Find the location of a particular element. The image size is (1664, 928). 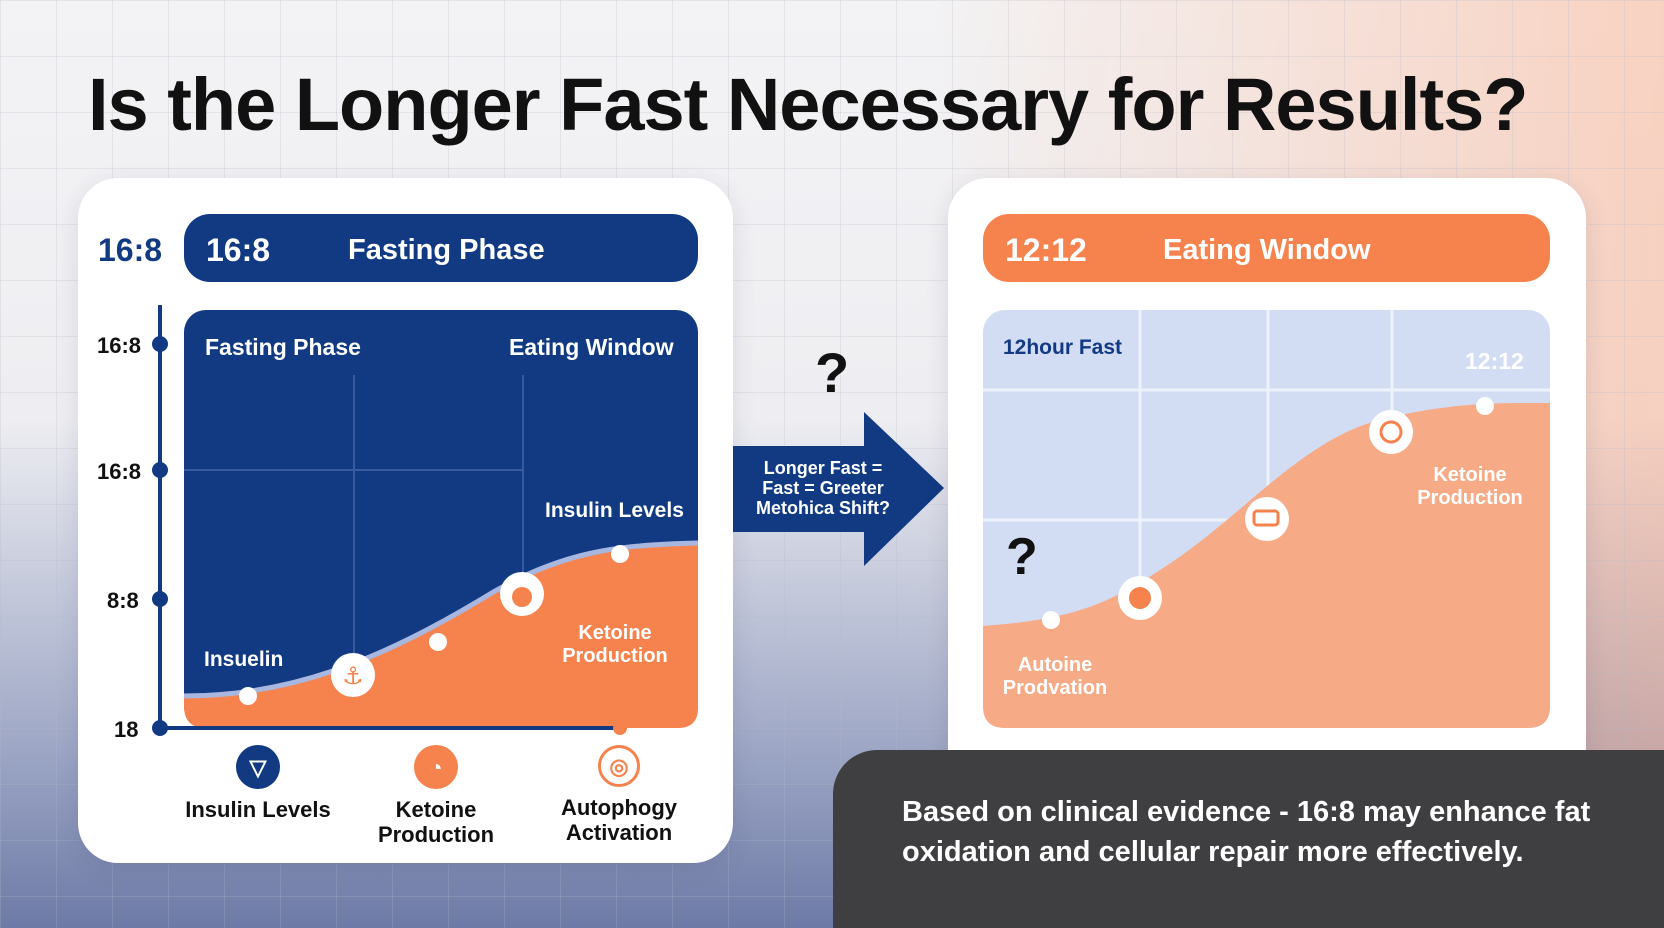

x-axis-end-dot is located at coordinates (620, 728).